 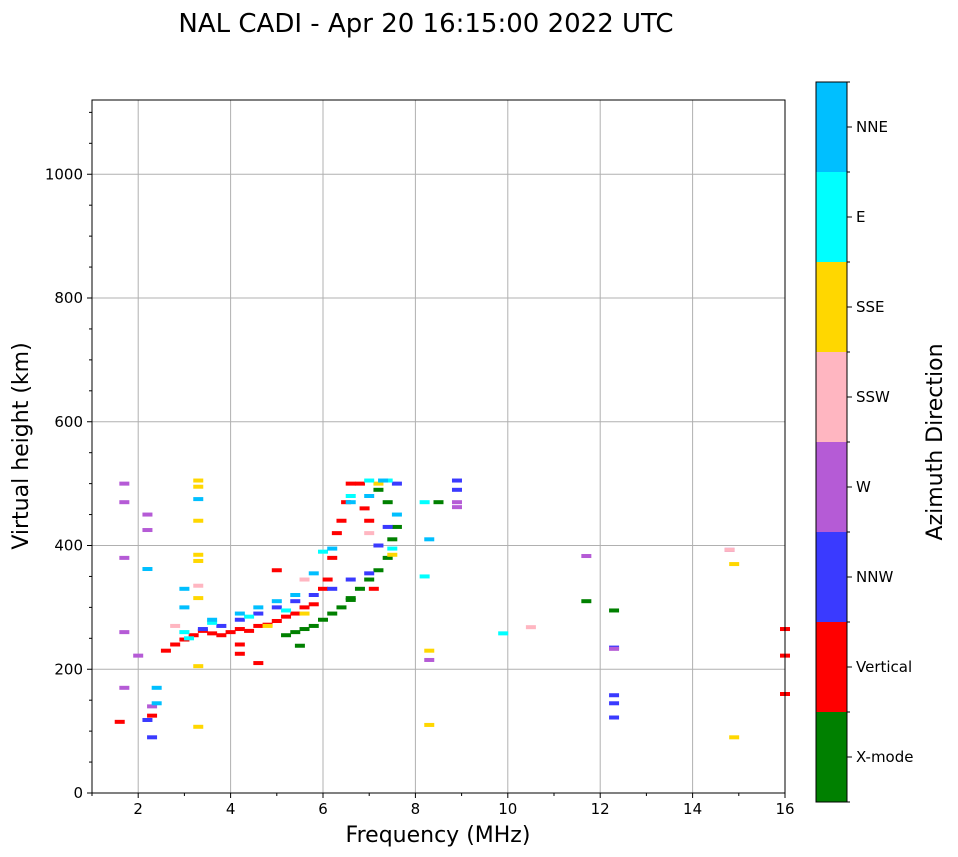 What do you see at coordinates (21, 445) in the screenshot?
I see `y-axis-label: Virtual height (km)` at bounding box center [21, 445].